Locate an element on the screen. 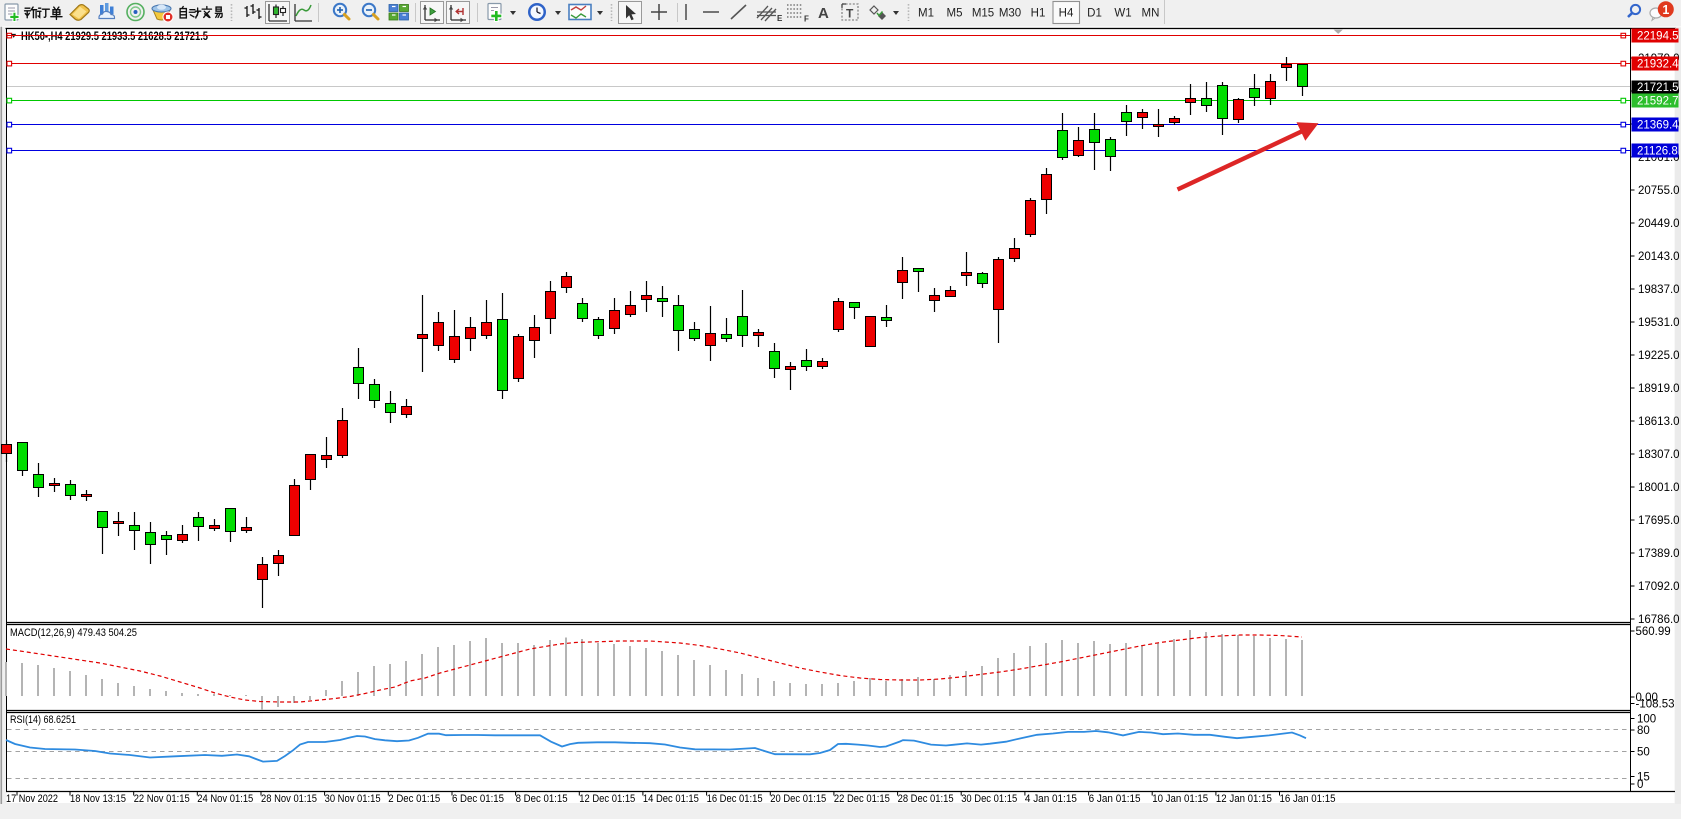 The image size is (1681, 819). svg-text: RSI(14) 68.6251 is located at coordinates (43, 720).